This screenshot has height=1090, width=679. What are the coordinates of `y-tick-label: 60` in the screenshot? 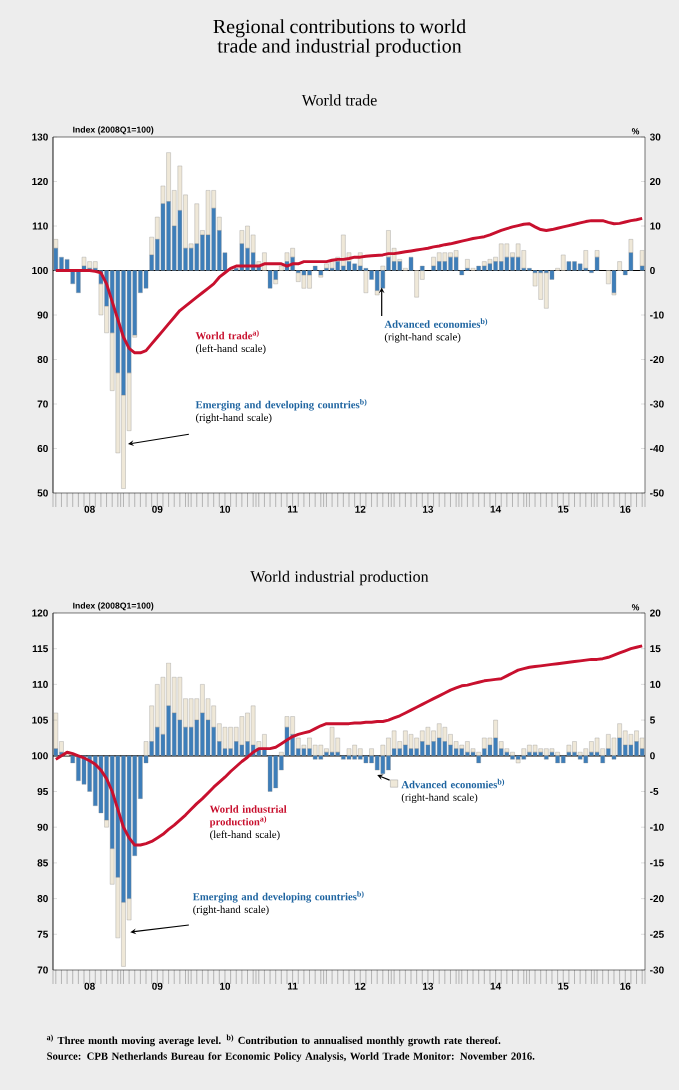 It's located at (42, 448).